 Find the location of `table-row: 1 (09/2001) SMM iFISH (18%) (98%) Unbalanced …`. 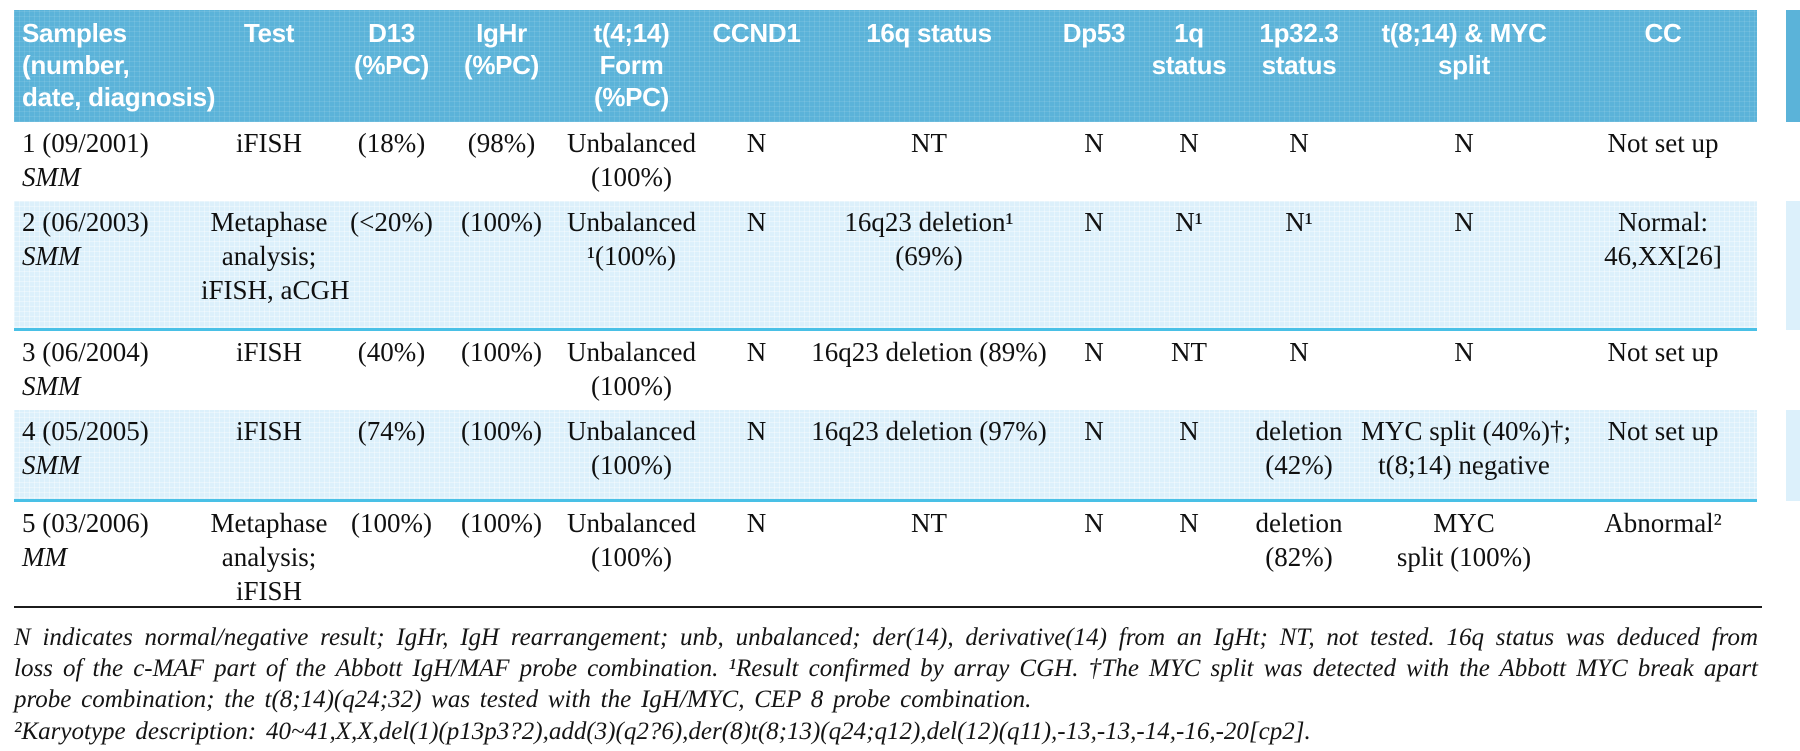

table-row: 1 (09/2001) SMM iFISH (18%) (98%) Unbalanced … is located at coordinates (885, 161).